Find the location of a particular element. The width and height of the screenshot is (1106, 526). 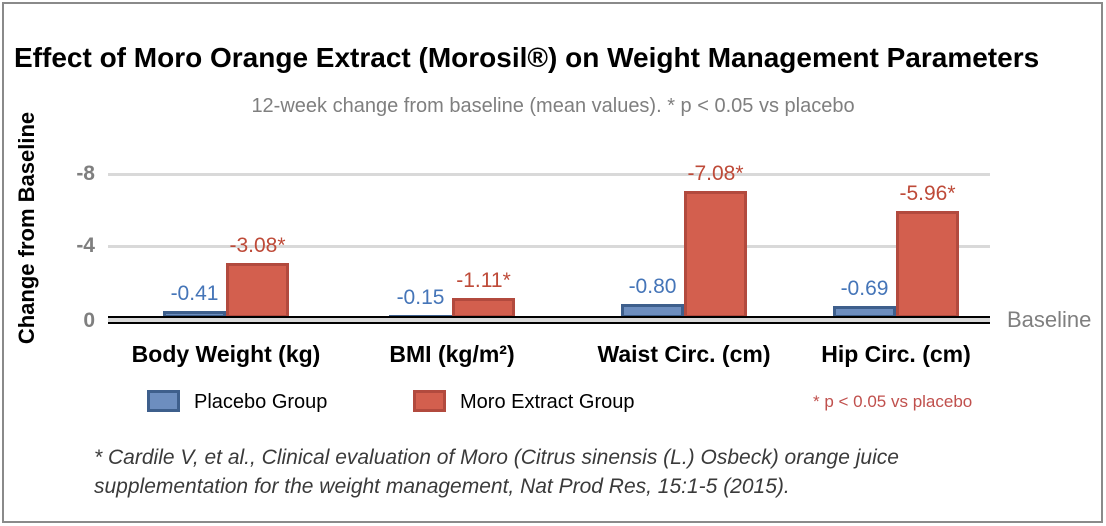

baseline-rule-fill is located at coordinates (549, 320).